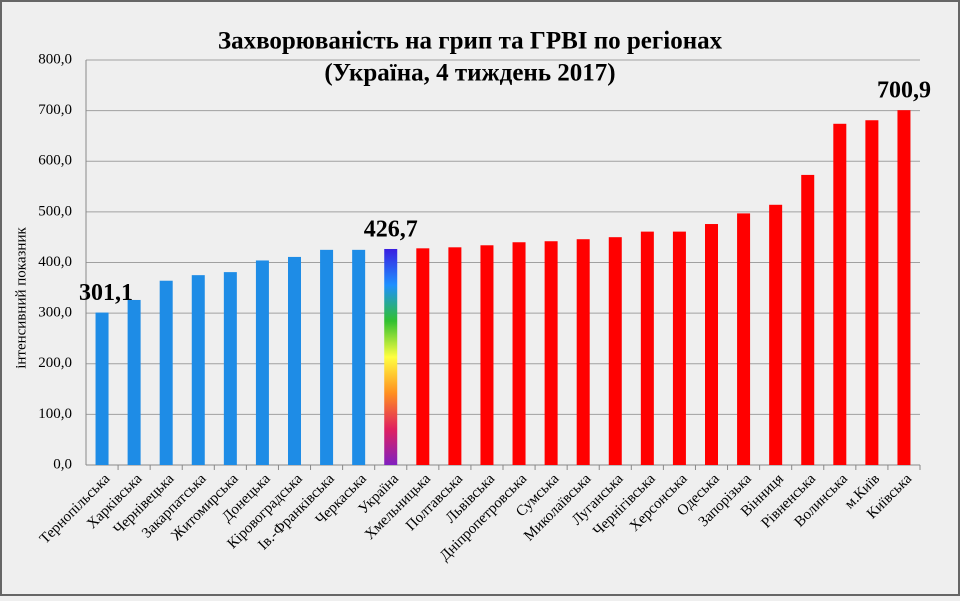 This screenshot has width=960, height=601. Describe the element at coordinates (55, 262) in the screenshot. I see `y-tick-label: 400,0` at that location.